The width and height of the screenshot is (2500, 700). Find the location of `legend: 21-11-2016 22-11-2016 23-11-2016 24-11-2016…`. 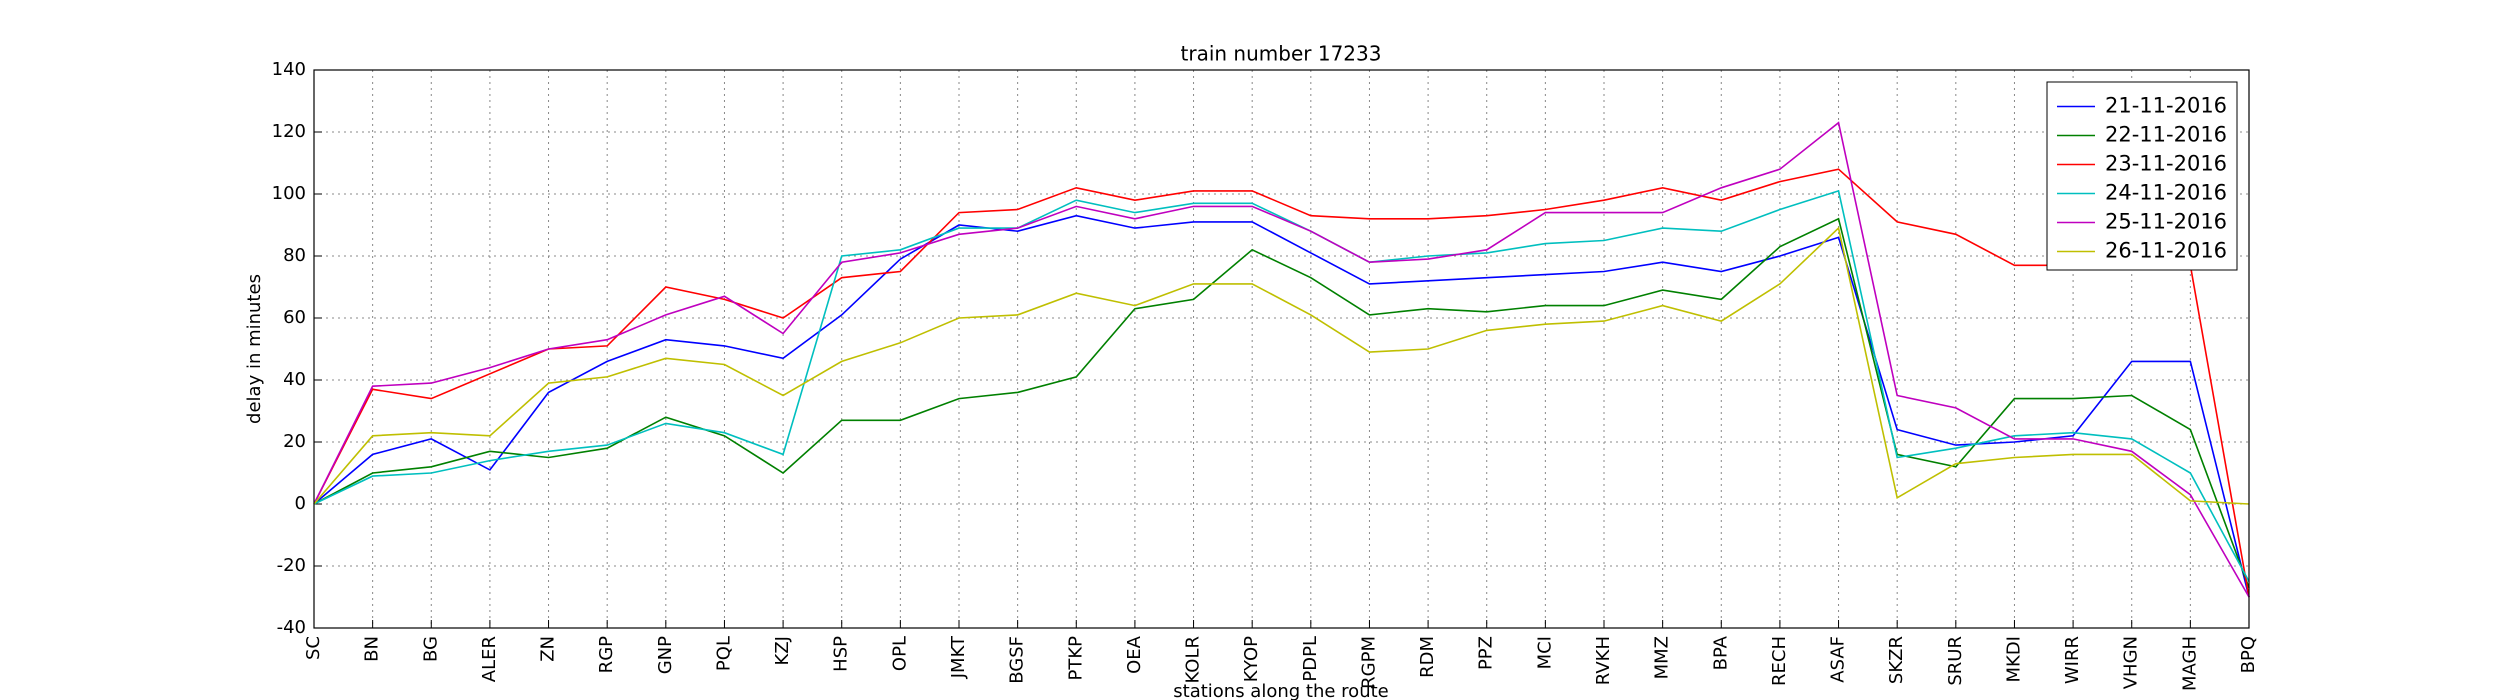

legend: 21-11-2016 22-11-2016 23-11-2016 24-11-2016… is located at coordinates (2142, 176).